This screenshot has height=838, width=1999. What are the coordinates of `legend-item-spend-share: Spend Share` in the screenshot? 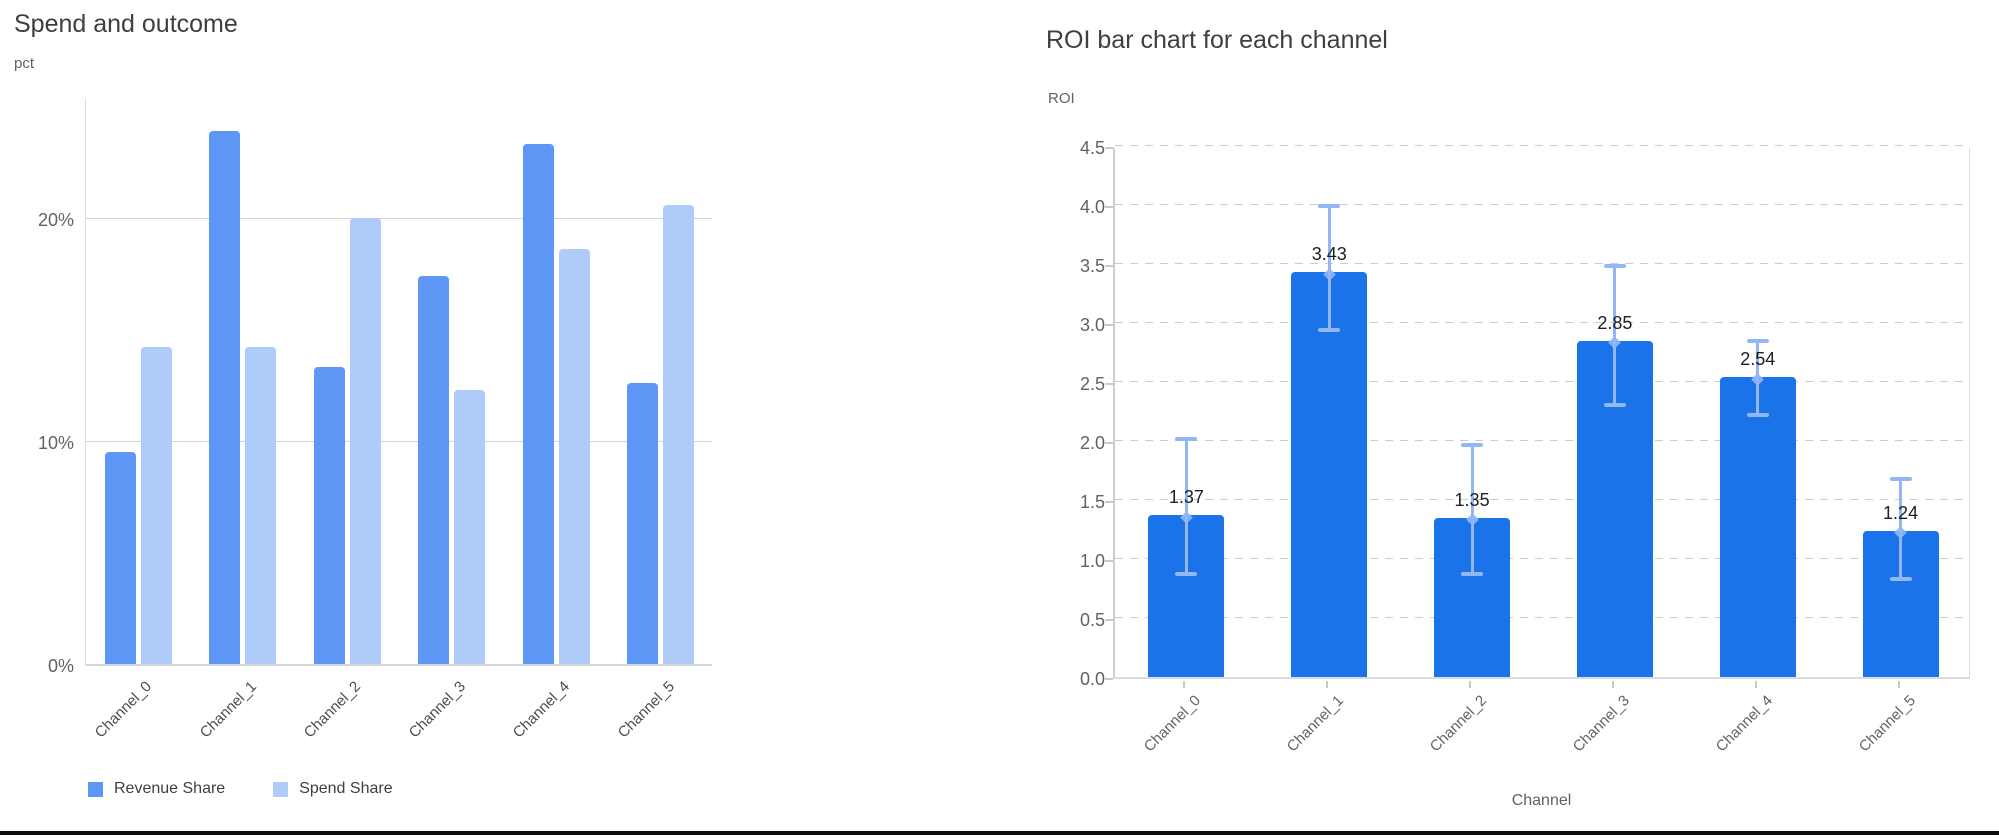 It's located at (333, 789).